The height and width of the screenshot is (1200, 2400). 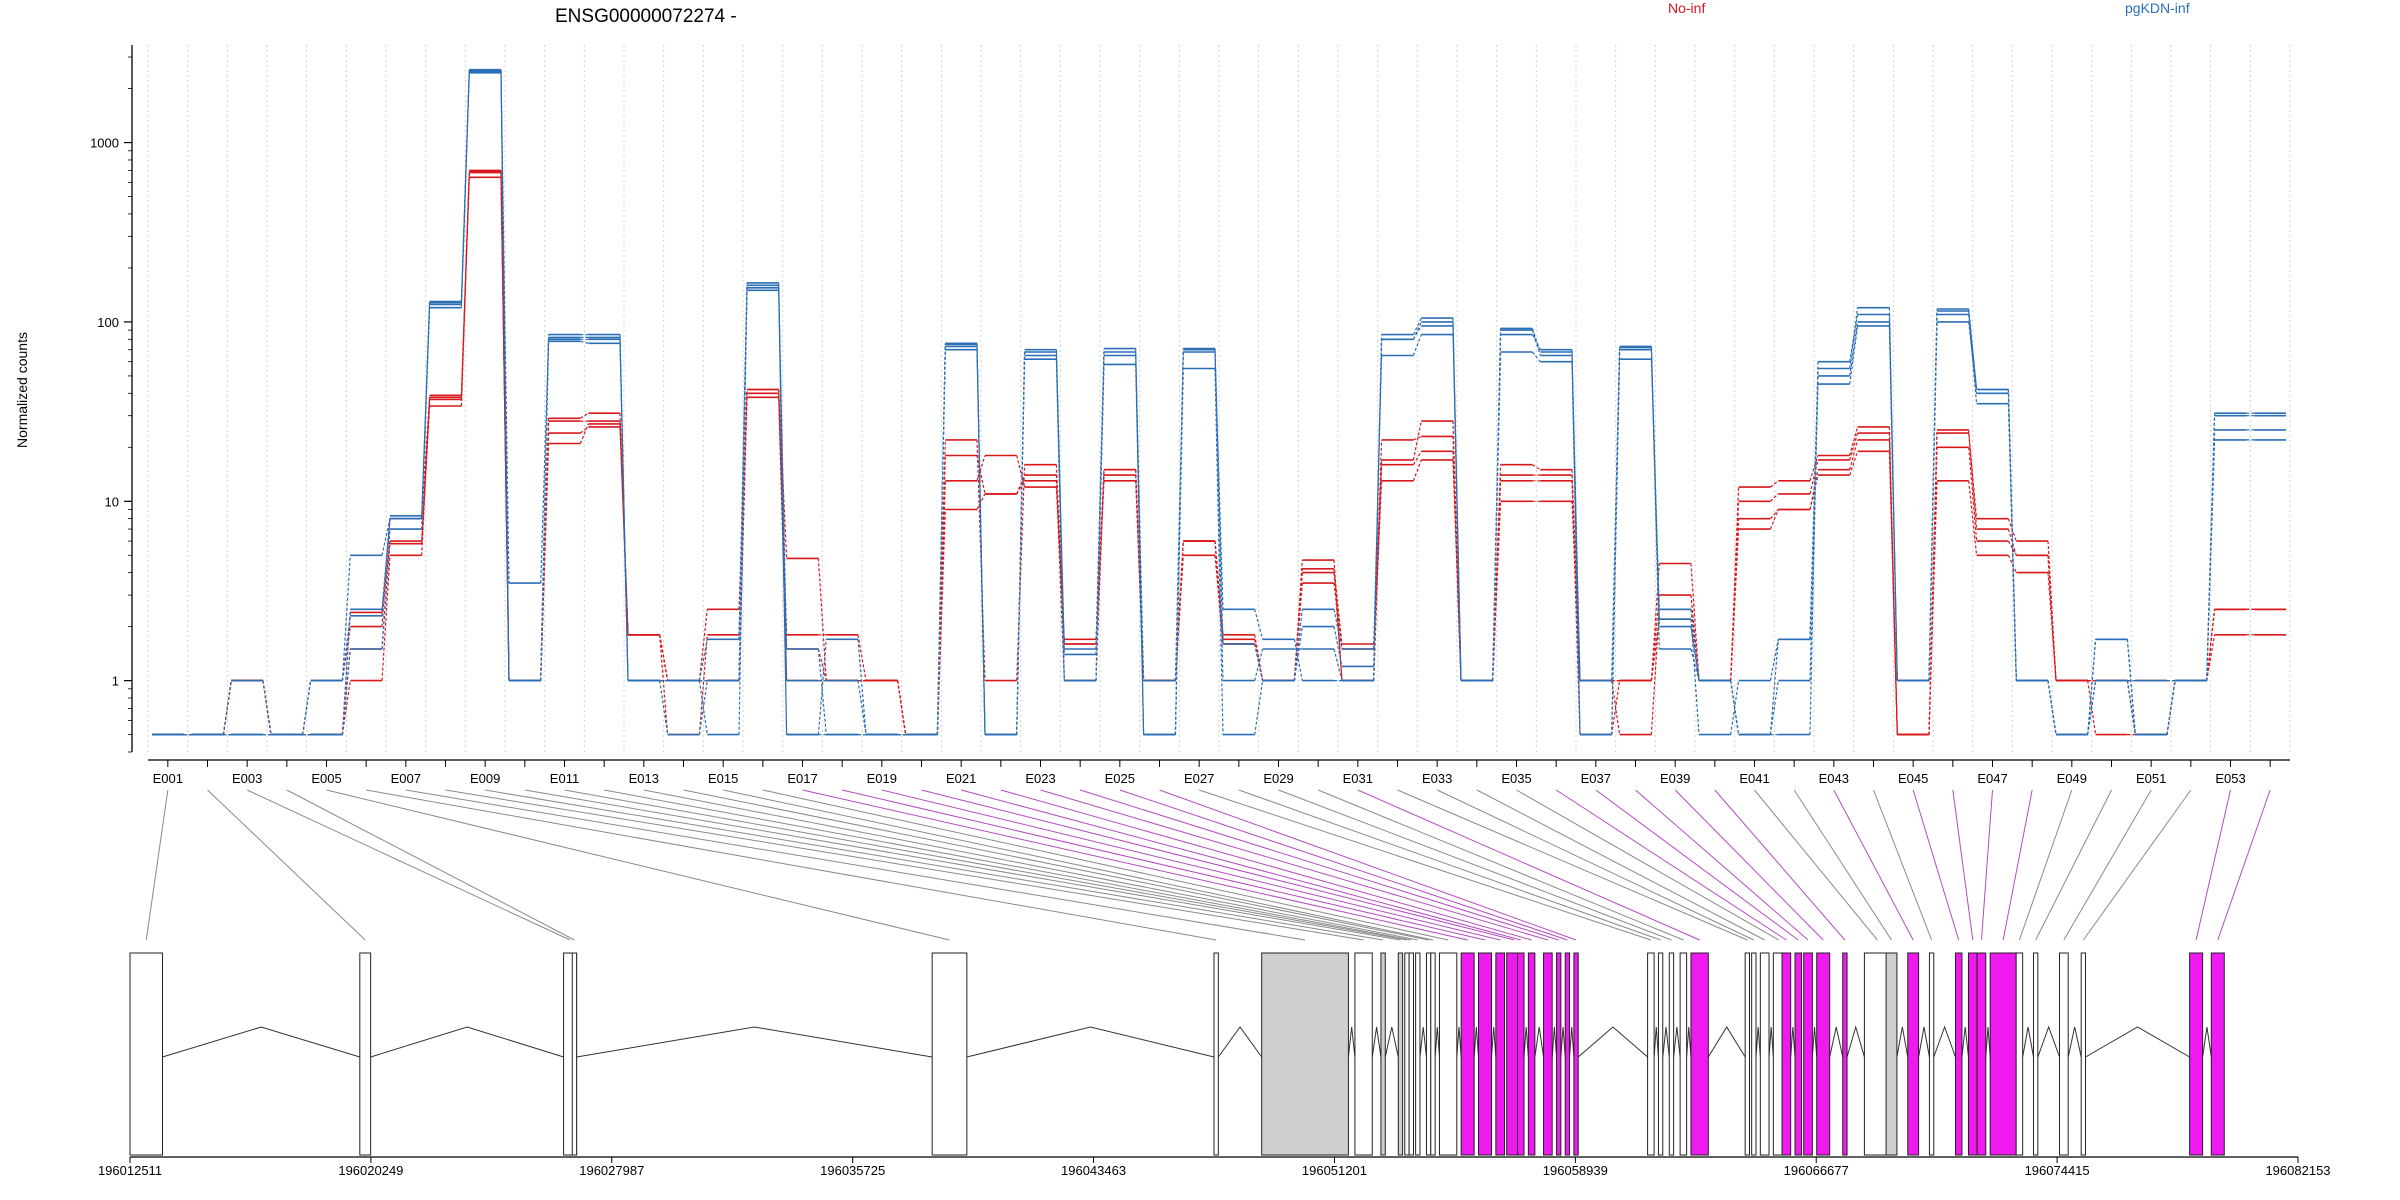 What do you see at coordinates (564, 778) in the screenshot?
I see `exon-tick-label: E011` at bounding box center [564, 778].